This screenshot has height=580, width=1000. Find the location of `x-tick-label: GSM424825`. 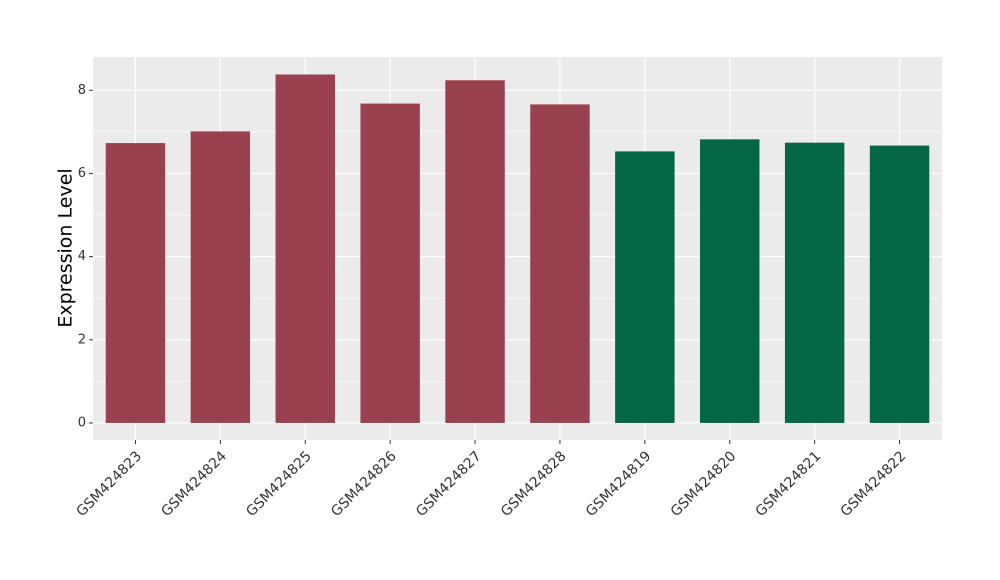

x-tick-label: GSM424825 is located at coordinates (279, 484).